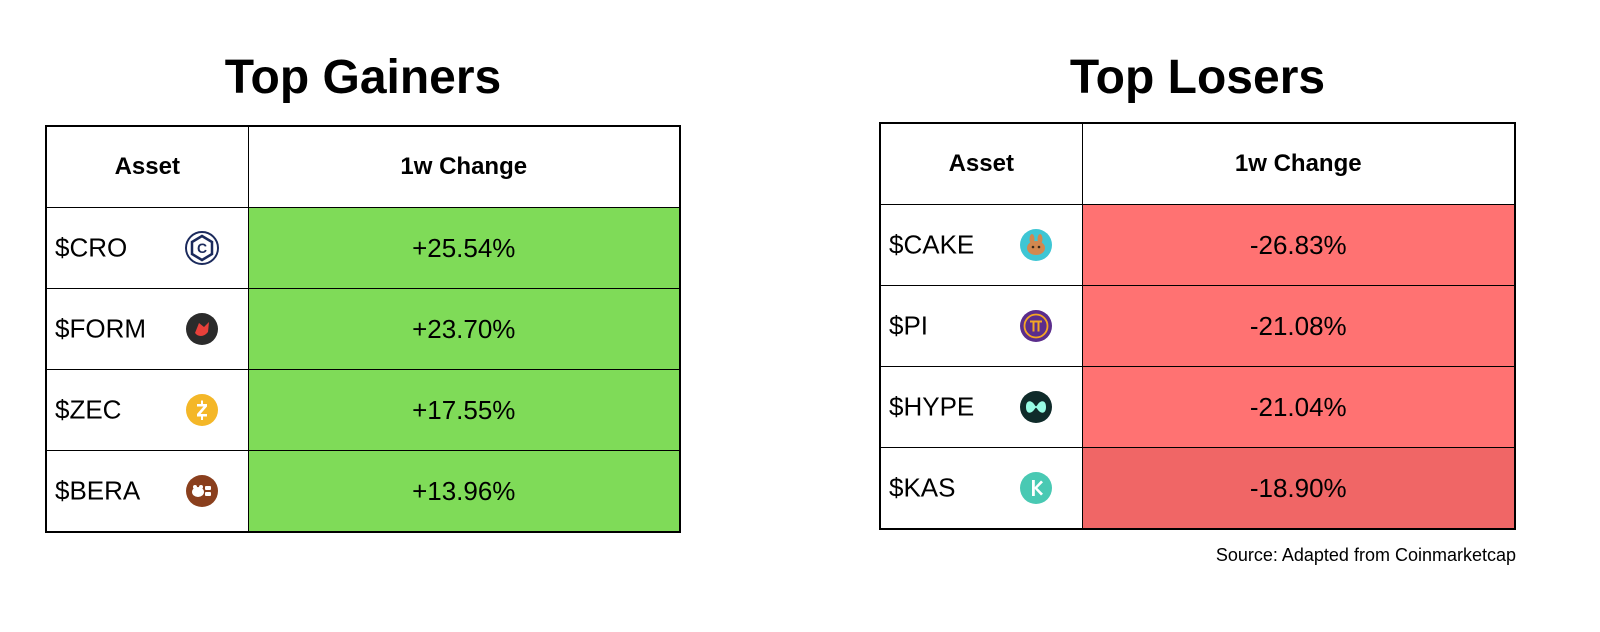  Describe the element at coordinates (981, 488) in the screenshot. I see `asset-cell: $KAS` at that location.